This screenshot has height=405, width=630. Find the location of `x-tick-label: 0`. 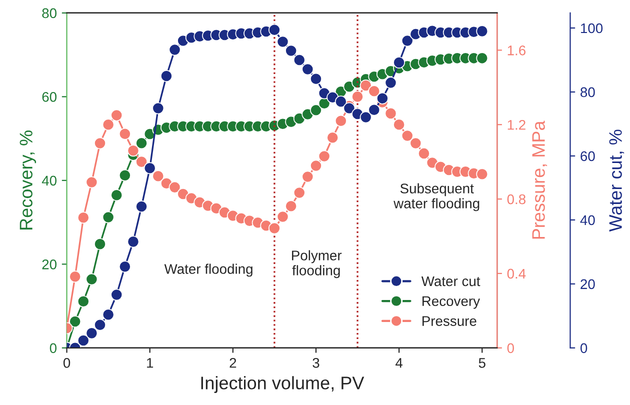

x-tick-label: 0 is located at coordinates (66, 363).